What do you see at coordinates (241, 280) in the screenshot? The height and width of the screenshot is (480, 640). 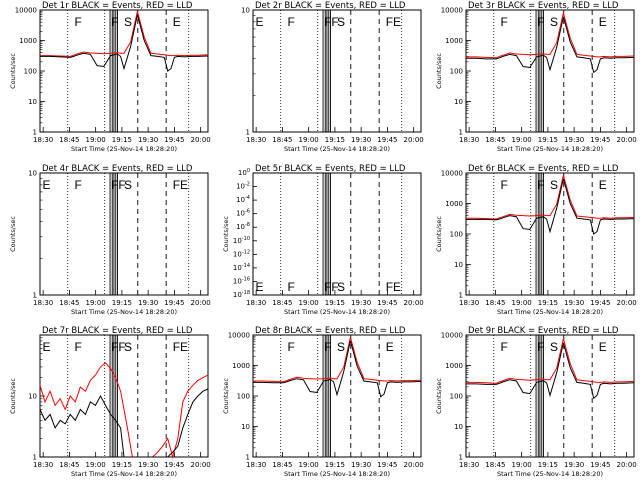 I see `y-tick-label: 10⁻¹⁶` at bounding box center [241, 280].